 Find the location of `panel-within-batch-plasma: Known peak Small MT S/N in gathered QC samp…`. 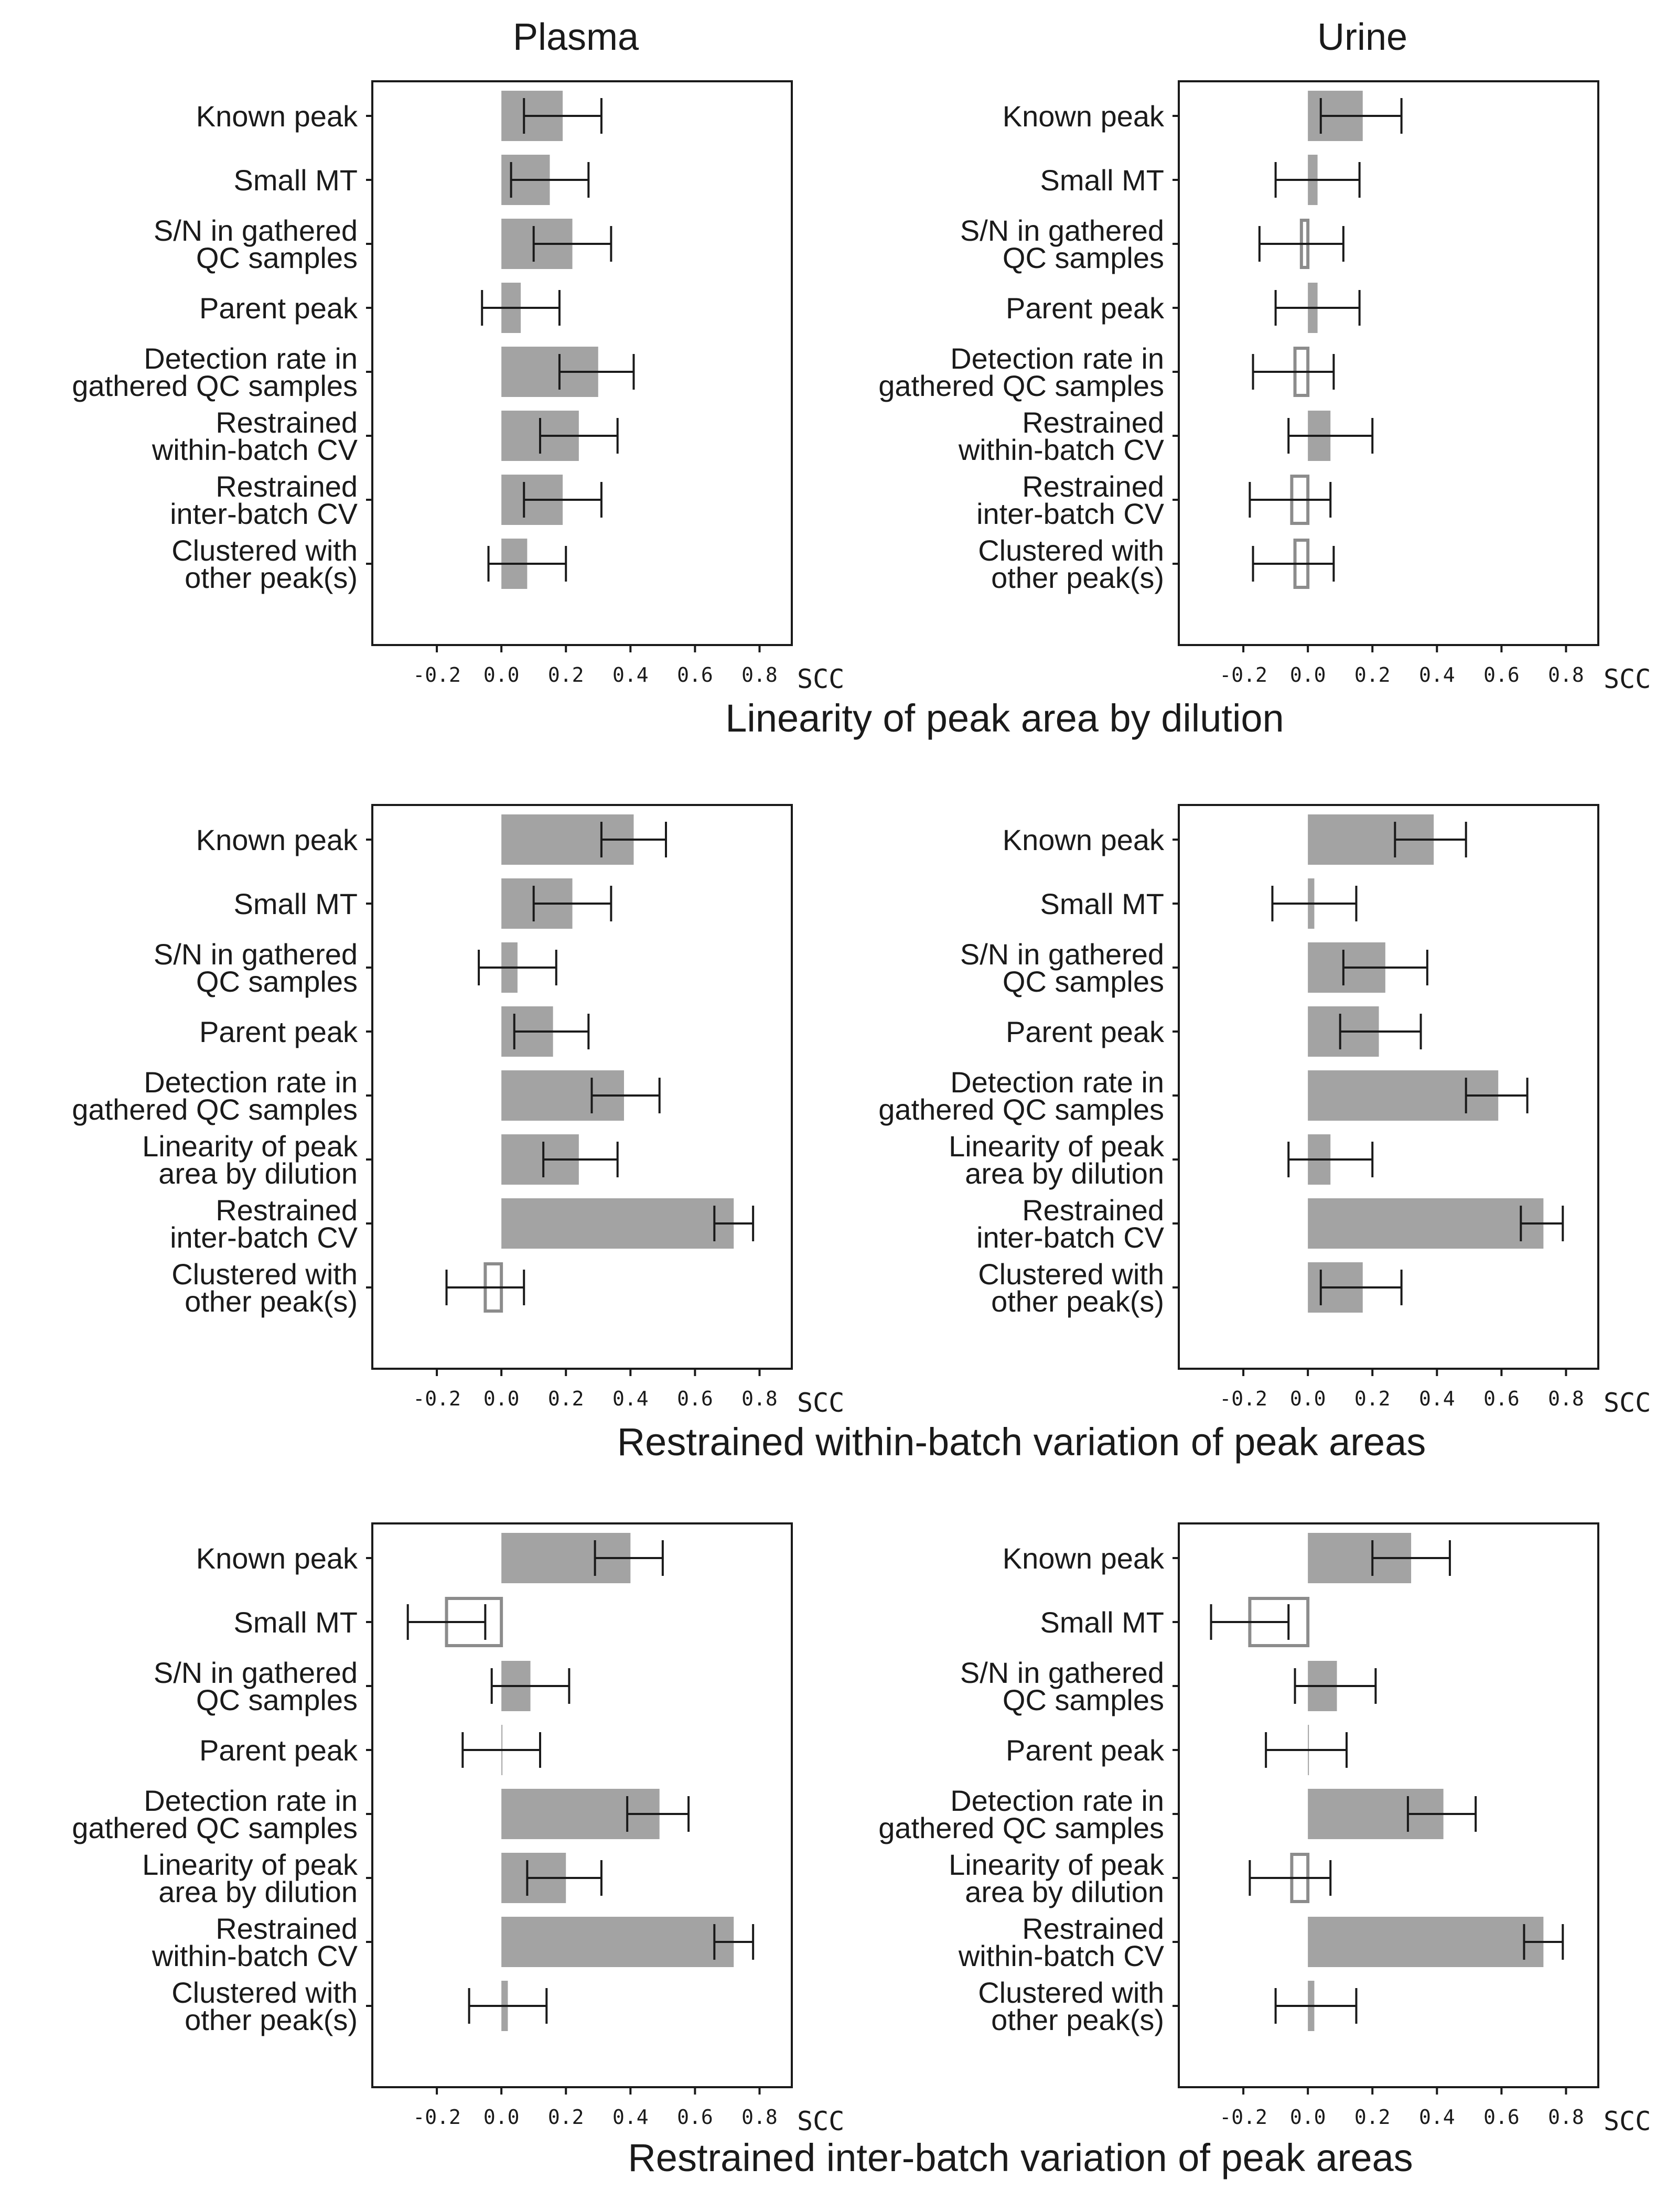

panel-within-batch-plasma: Known peak Small MT S/N in gathered QC samp… is located at coordinates (458, 1111).